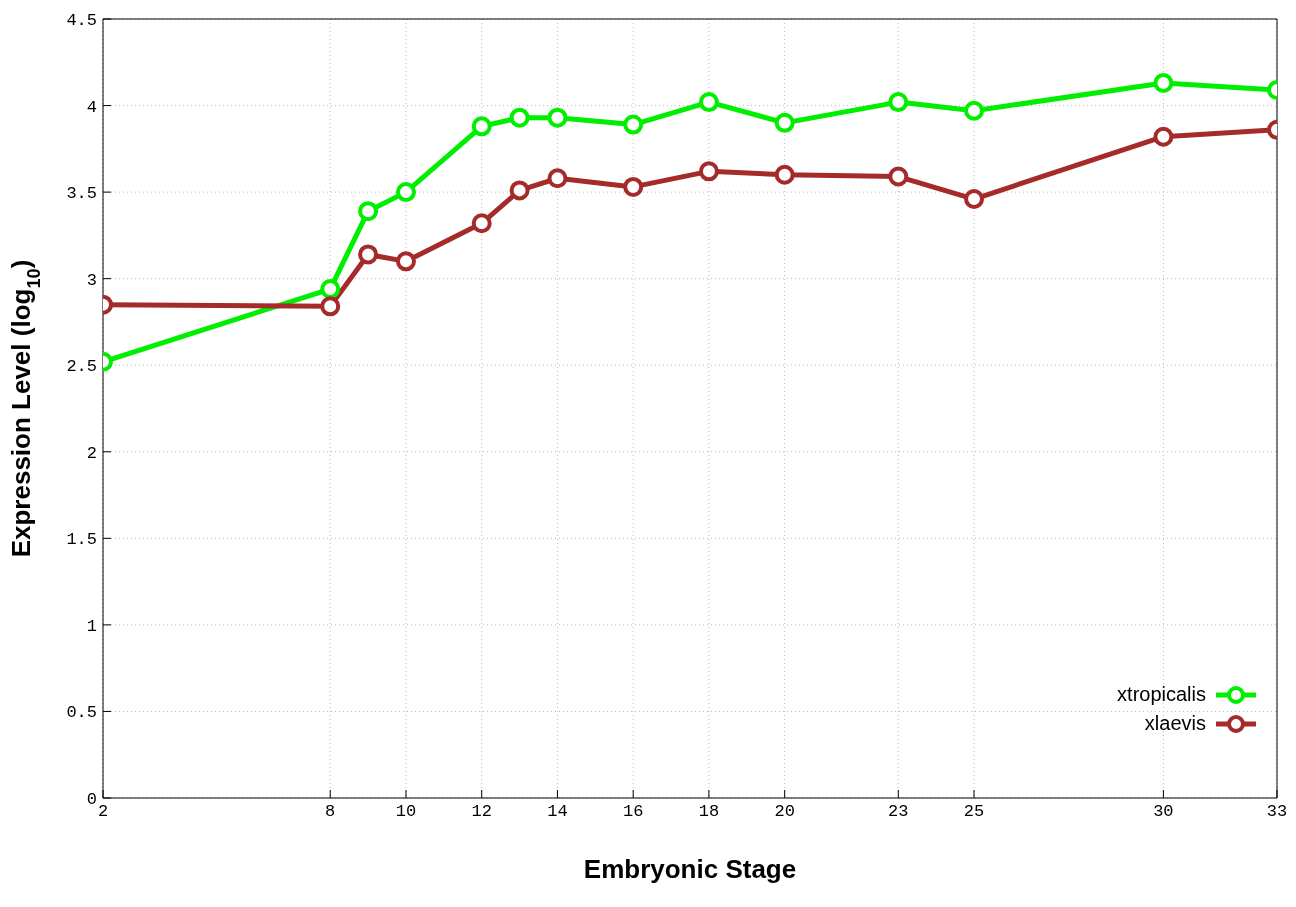  I want to click on y-tick-label: 4, so click(91, 107).